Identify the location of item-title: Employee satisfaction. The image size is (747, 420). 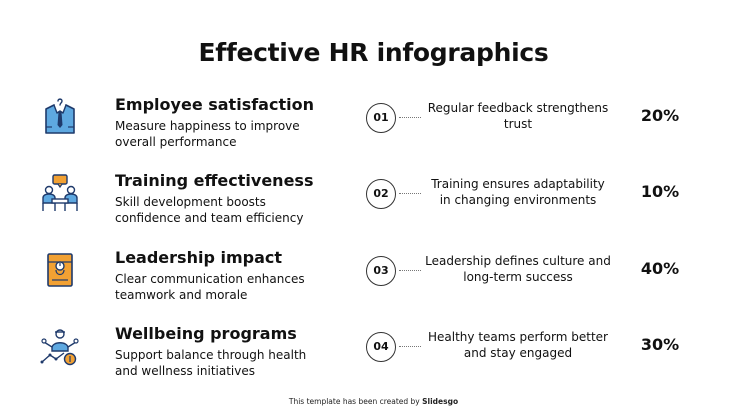
(214, 104).